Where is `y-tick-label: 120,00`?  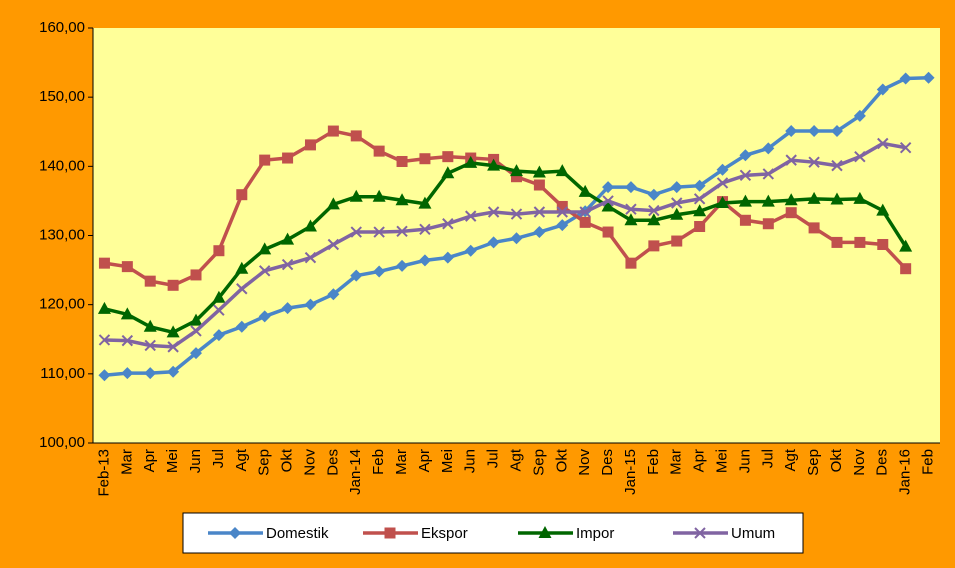
y-tick-label: 120,00 is located at coordinates (62, 304).